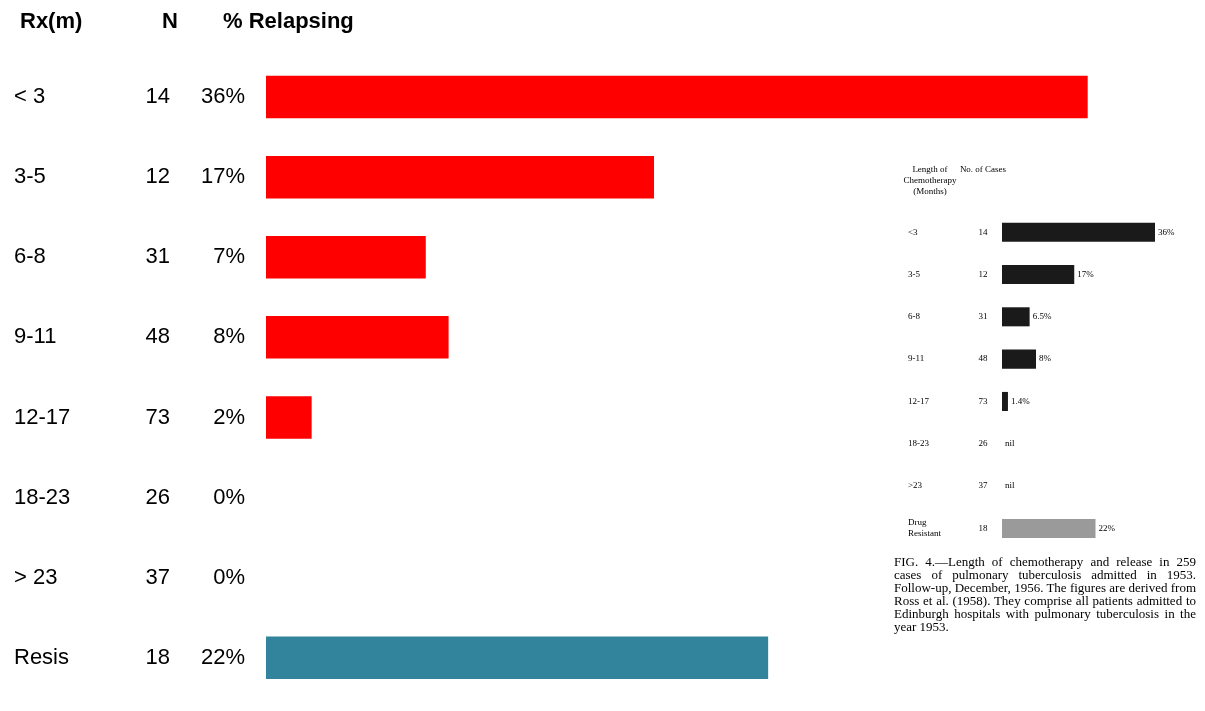 The height and width of the screenshot is (711, 1205). I want to click on y-tick-label: Resis, so click(42, 656).